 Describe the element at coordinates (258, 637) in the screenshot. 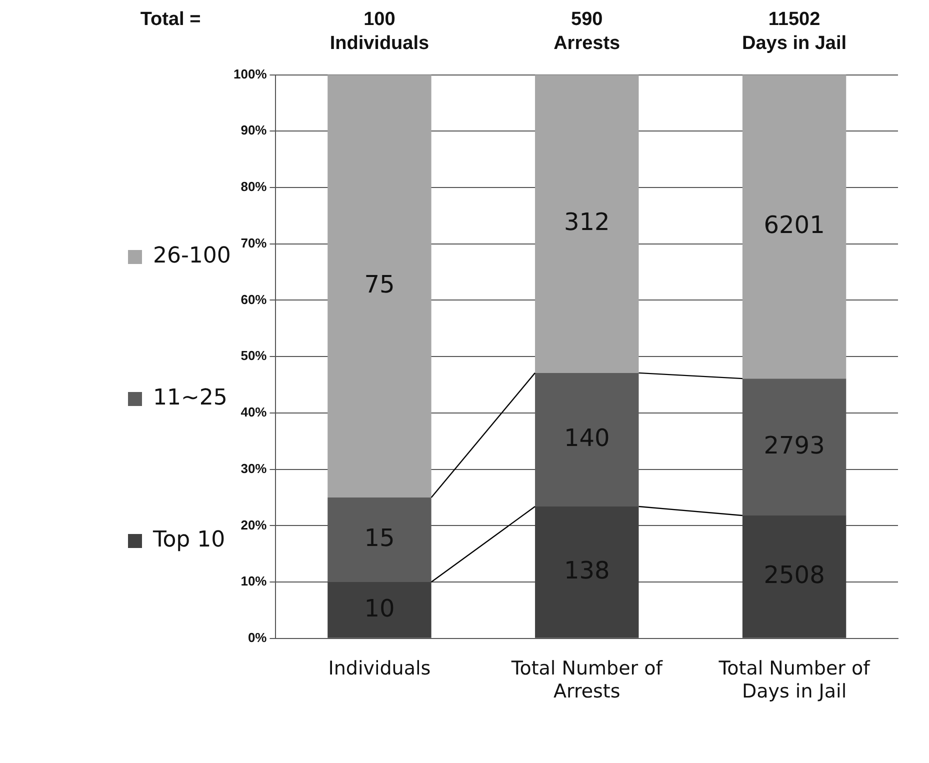

I see `y-tick-label: 0%` at that location.